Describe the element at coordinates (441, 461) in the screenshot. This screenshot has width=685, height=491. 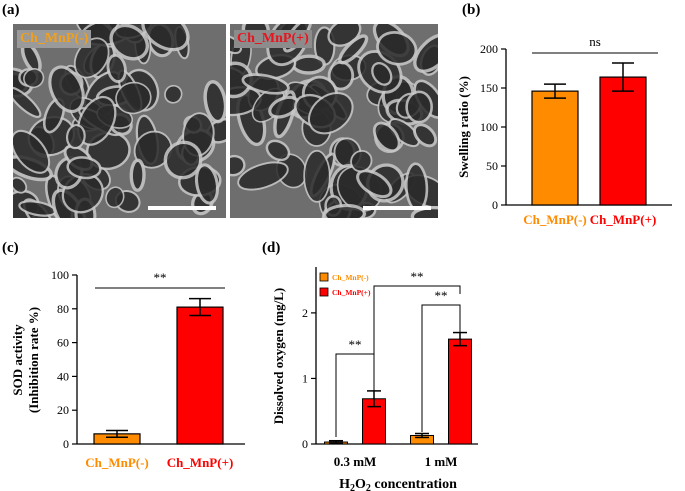
I see `x-tick-label: 1 mM` at that location.